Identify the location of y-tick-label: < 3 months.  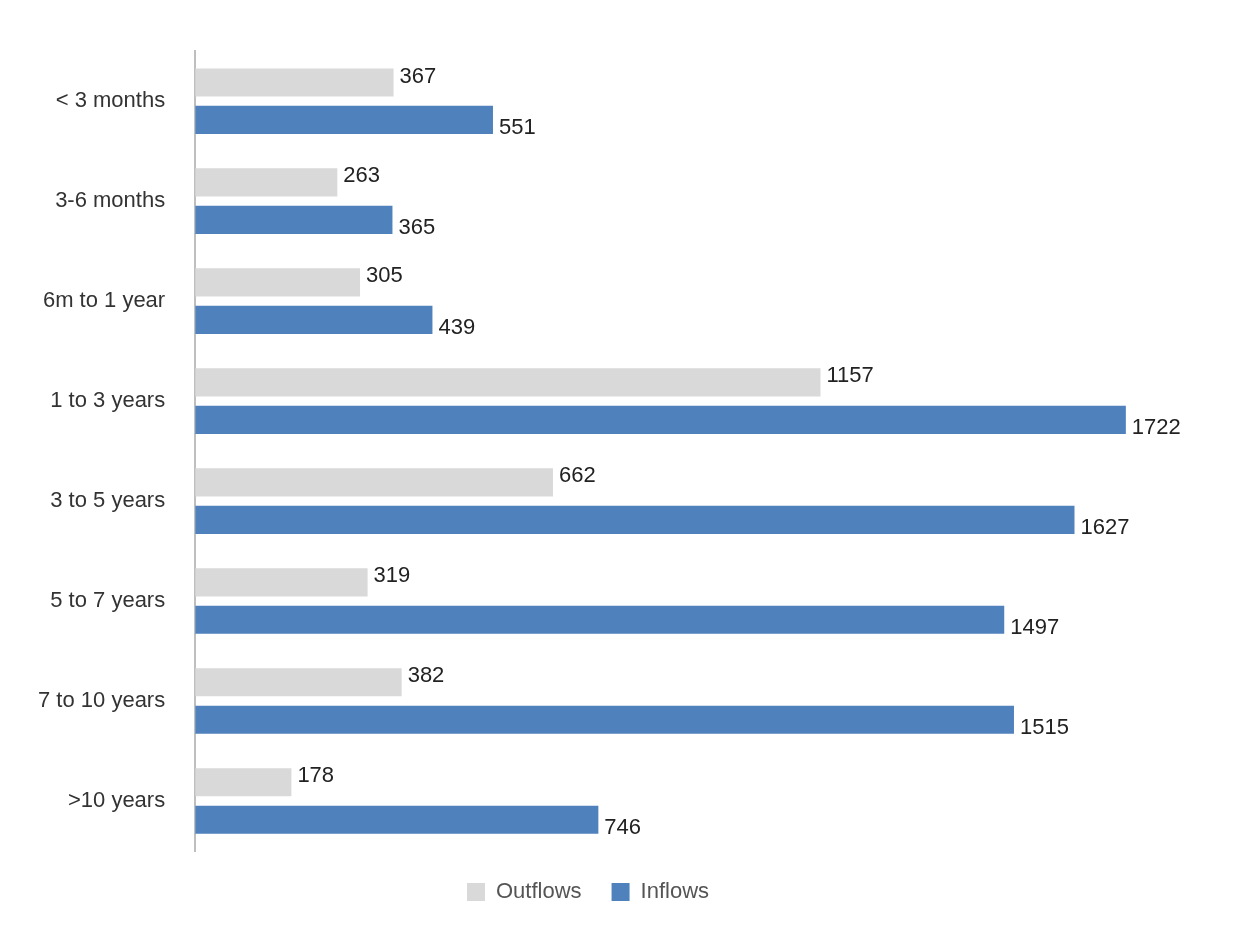
(110, 100).